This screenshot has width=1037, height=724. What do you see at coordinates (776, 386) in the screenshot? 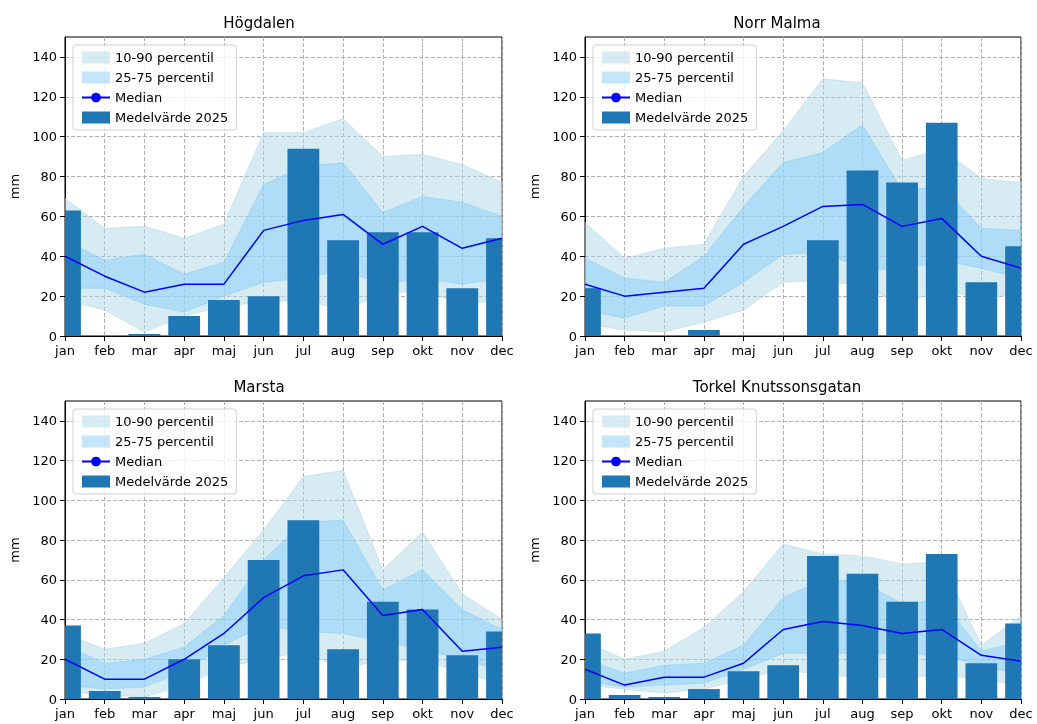
I see `chart-title: Torkel Knutssonsgatan` at bounding box center [776, 386].